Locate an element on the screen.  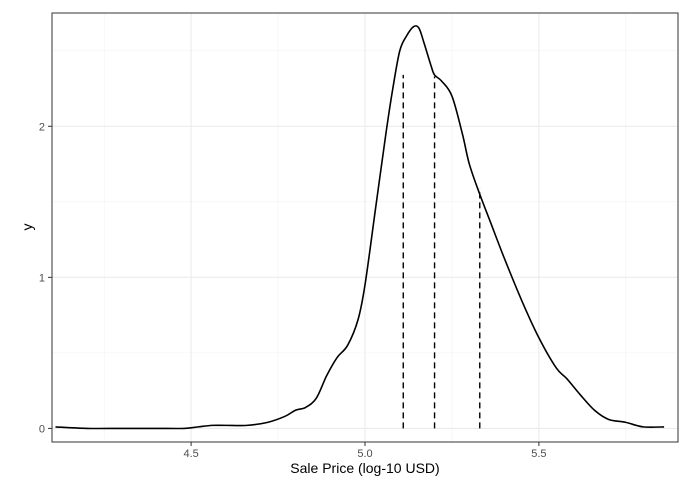
y-tick-label: 2 is located at coordinates (42, 127).